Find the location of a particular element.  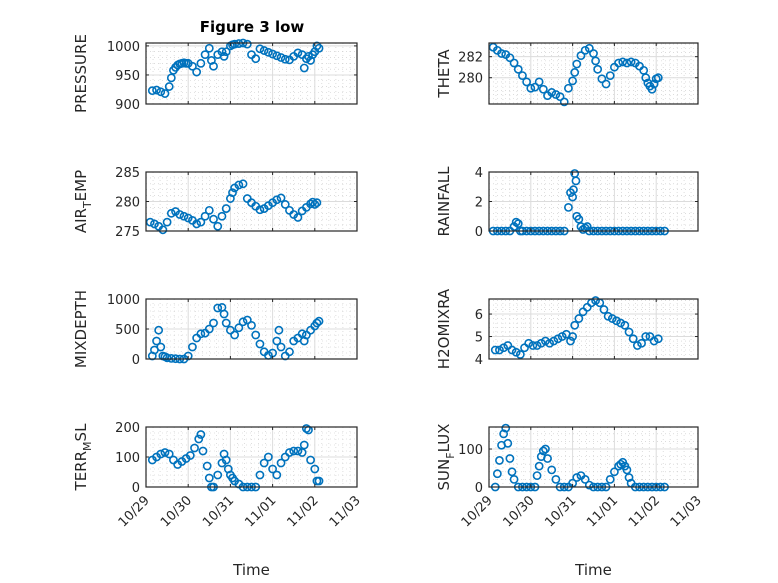

figure-title: Figure 3 low is located at coordinates (252, 27).